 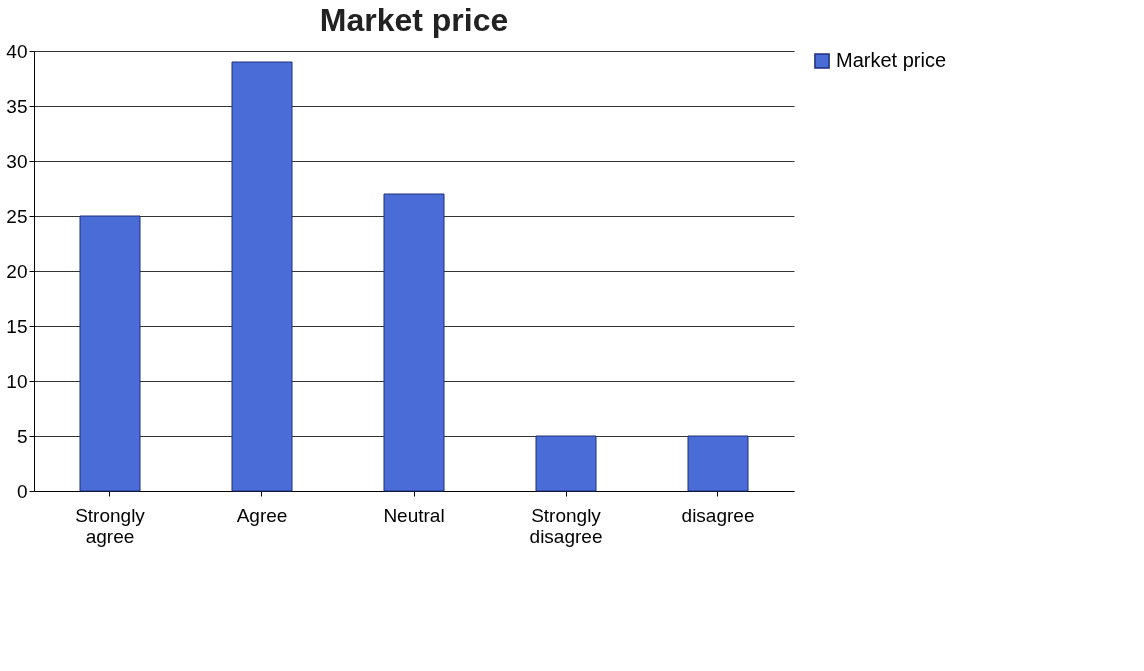 I want to click on x-tick-label: Agree, so click(x=262, y=515).